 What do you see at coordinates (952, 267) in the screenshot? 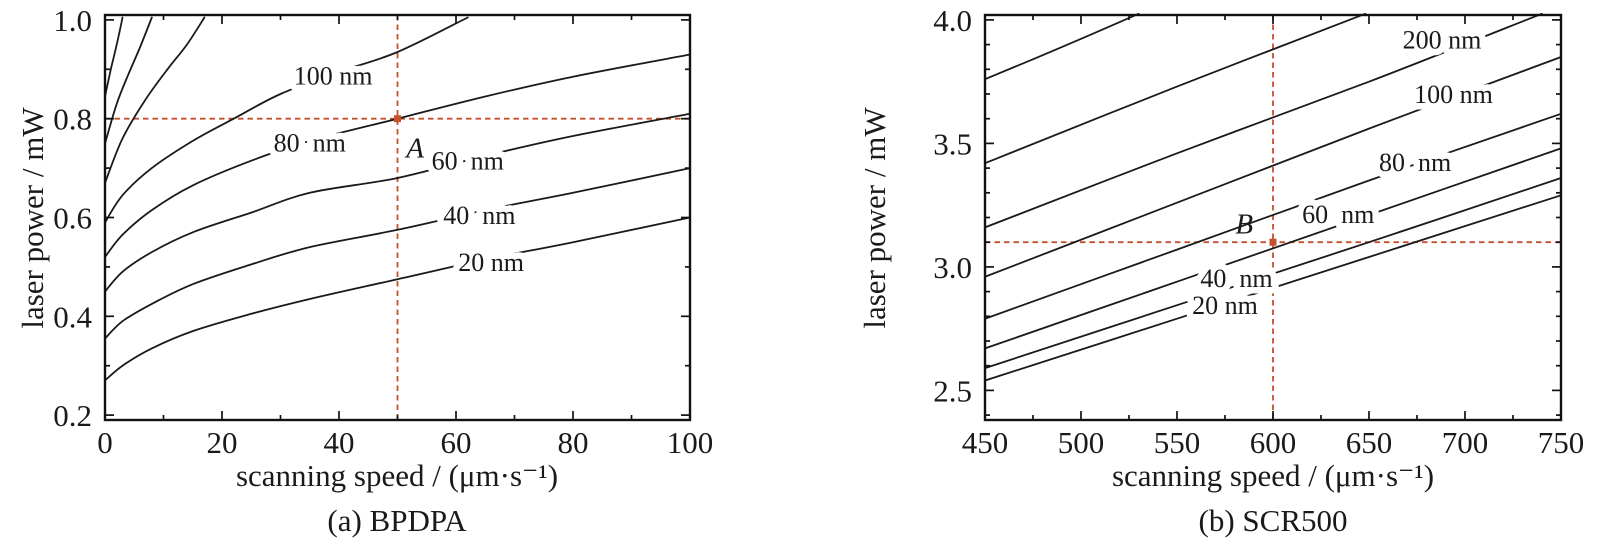
I see `y-tick-label: 3.0` at bounding box center [952, 267].